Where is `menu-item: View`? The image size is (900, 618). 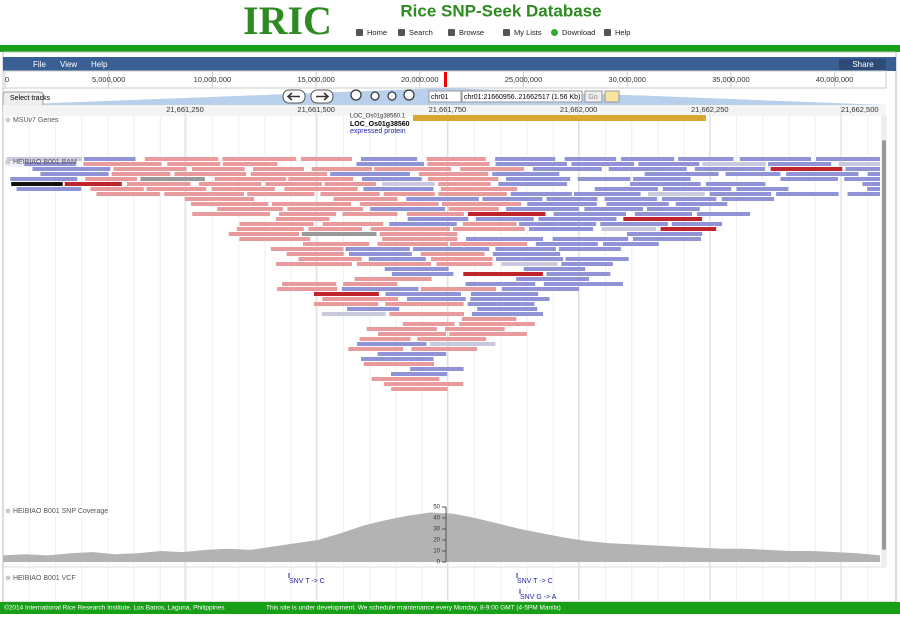
menu-item: View is located at coordinates (68, 64).